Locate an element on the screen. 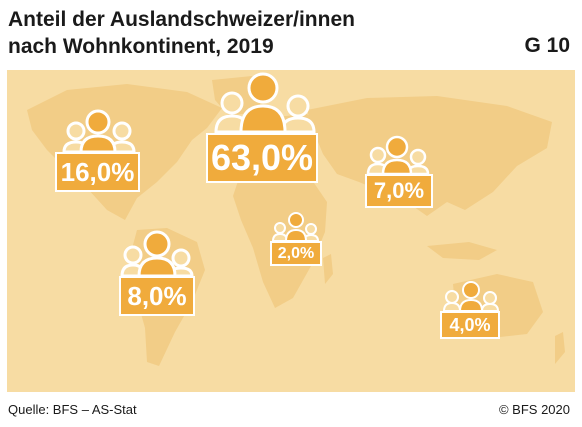  value-label-oceania: 4,0% is located at coordinates (470, 325).